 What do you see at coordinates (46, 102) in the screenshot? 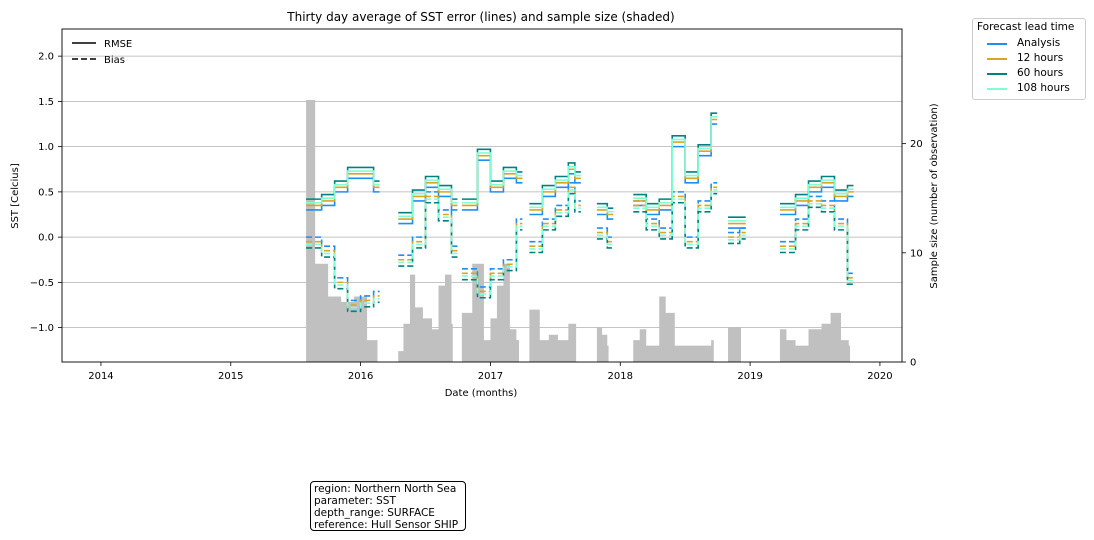
I see `y-tick-label: 1.5` at bounding box center [46, 102].